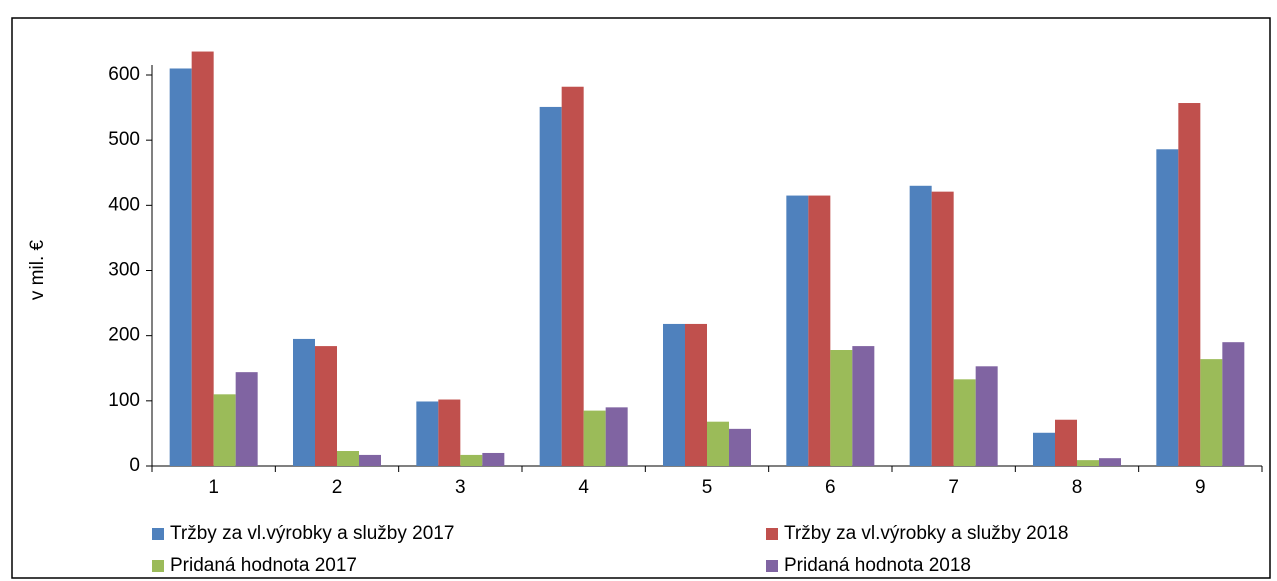  I want to click on y-tick-label: 400, so click(124, 204).